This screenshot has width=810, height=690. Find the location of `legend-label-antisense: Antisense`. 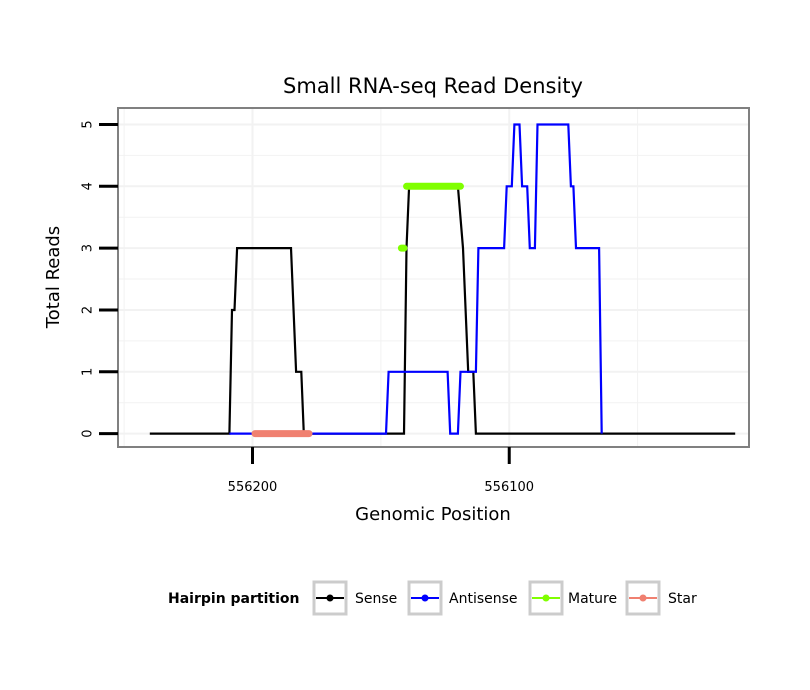

legend-label-antisense: Antisense is located at coordinates (483, 599).